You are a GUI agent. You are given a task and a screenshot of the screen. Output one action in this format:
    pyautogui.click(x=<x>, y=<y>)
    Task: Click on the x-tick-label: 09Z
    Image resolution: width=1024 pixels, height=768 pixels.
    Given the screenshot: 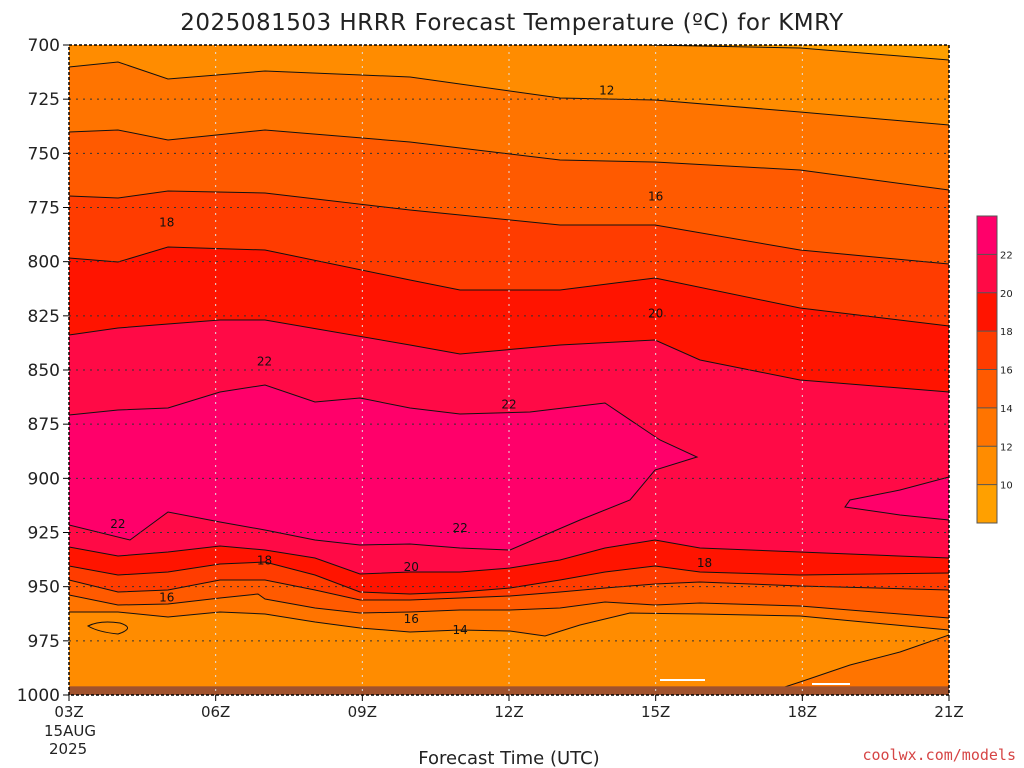 What is the action you would take?
    pyautogui.click(x=362, y=712)
    